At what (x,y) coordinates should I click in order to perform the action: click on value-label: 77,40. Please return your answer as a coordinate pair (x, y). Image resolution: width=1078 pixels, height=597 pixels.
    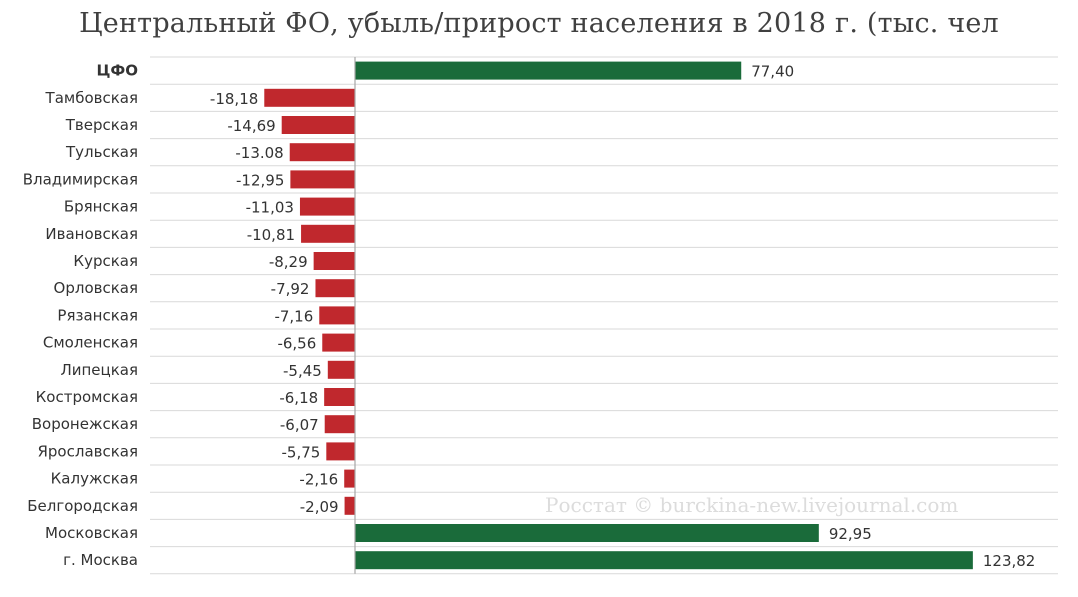
    Looking at the image, I should click on (772, 72).